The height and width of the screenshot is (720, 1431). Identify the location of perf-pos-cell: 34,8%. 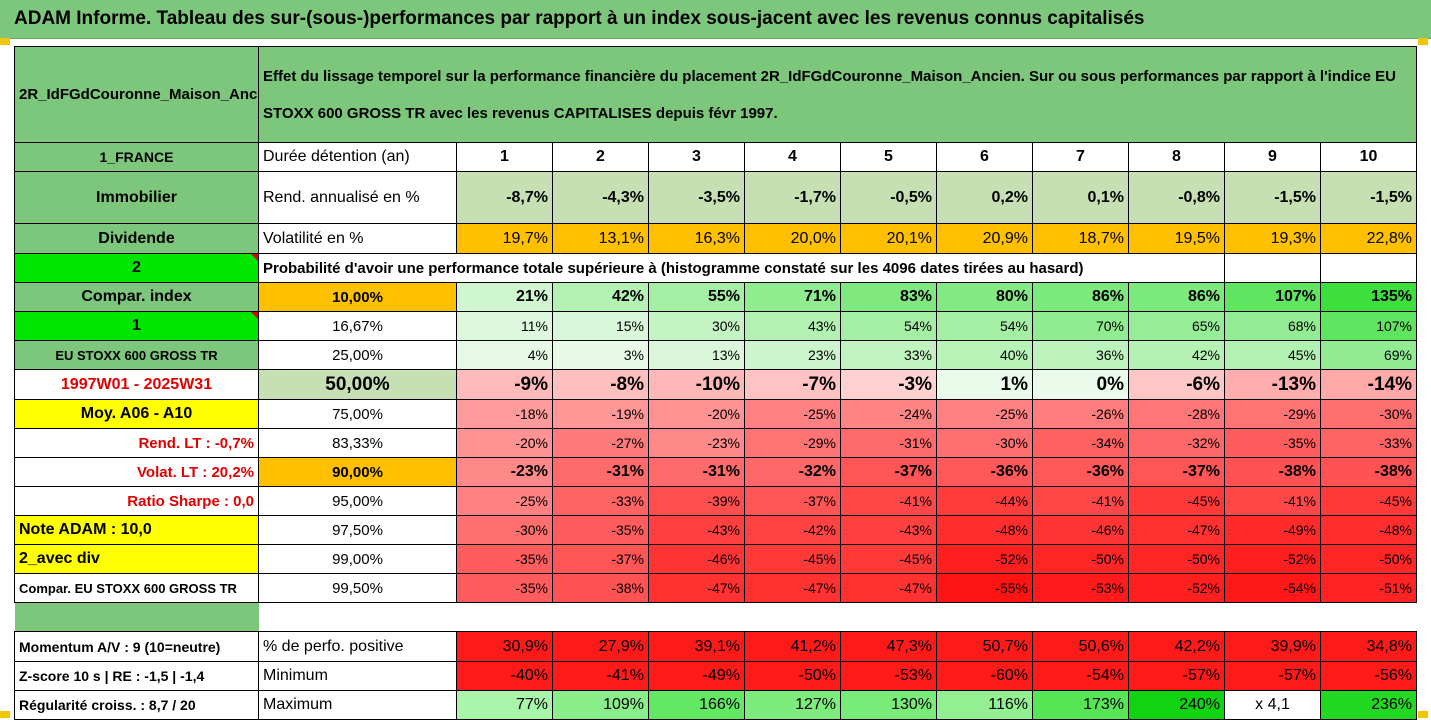
(1368, 646).